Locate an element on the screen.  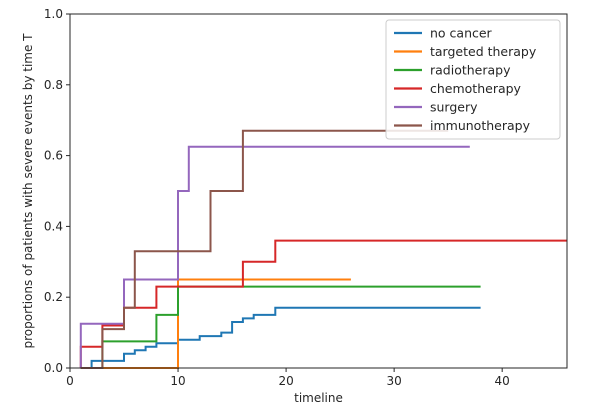
y-tick-label: 0.8 is located at coordinates (53, 85).